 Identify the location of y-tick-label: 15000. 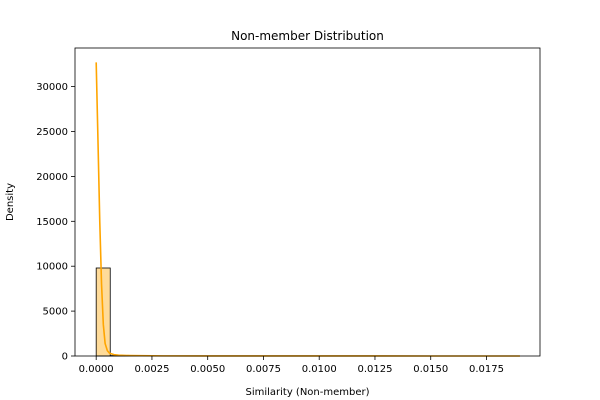
(52, 222).